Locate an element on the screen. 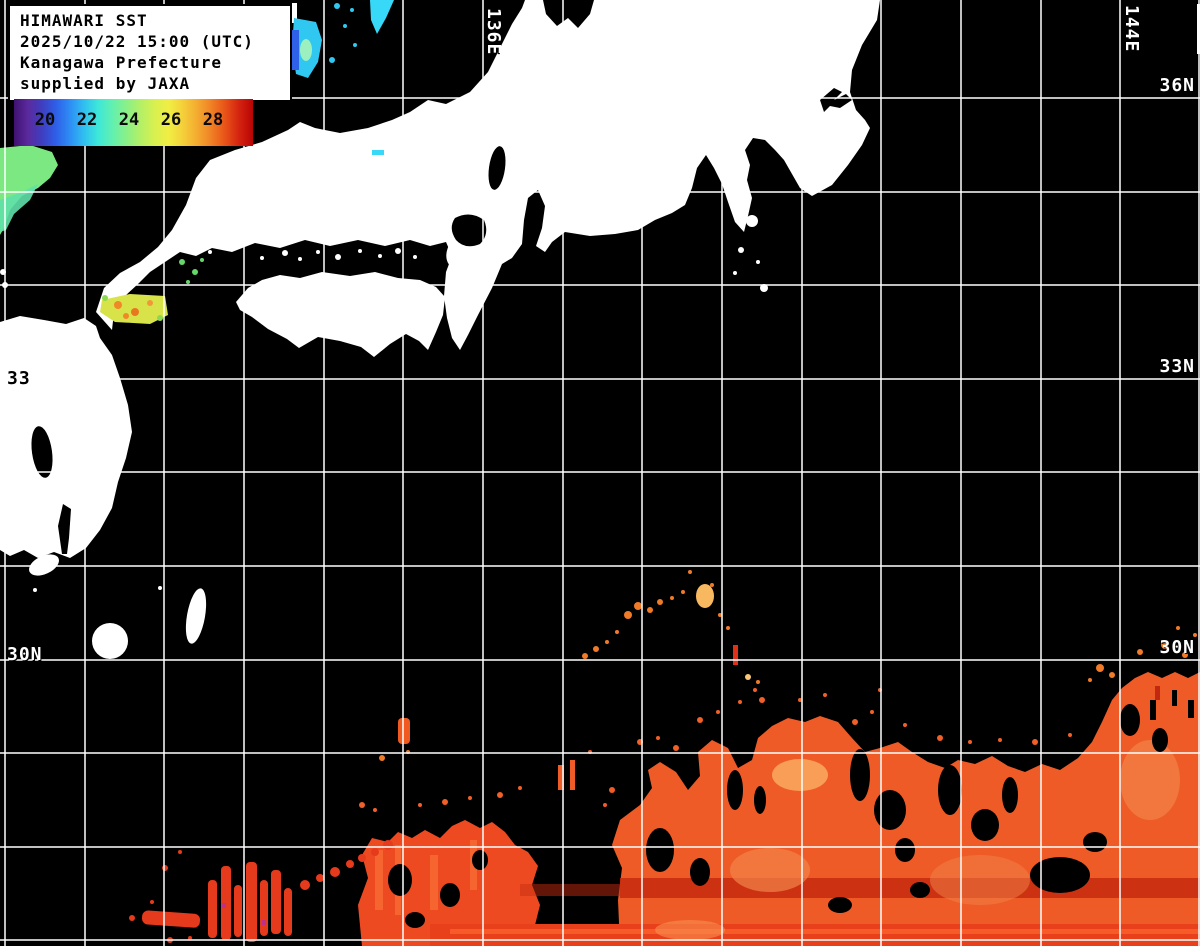 The height and width of the screenshot is (946, 1200). lat-label-33-left: 33 is located at coordinates (19, 378).